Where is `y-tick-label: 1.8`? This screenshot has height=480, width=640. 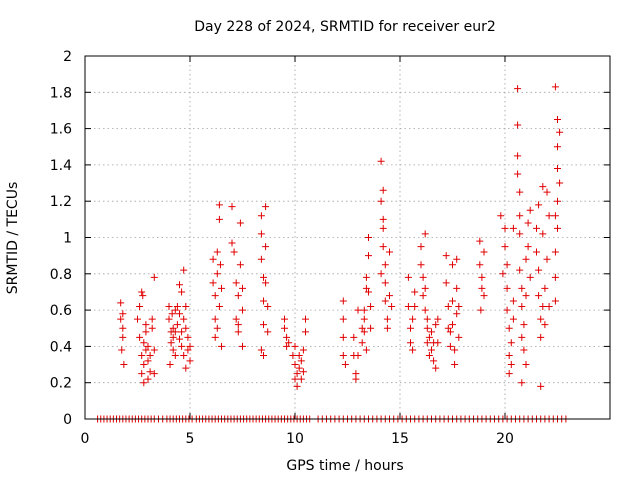 y-tick-label: 1.8 is located at coordinates (61, 93).